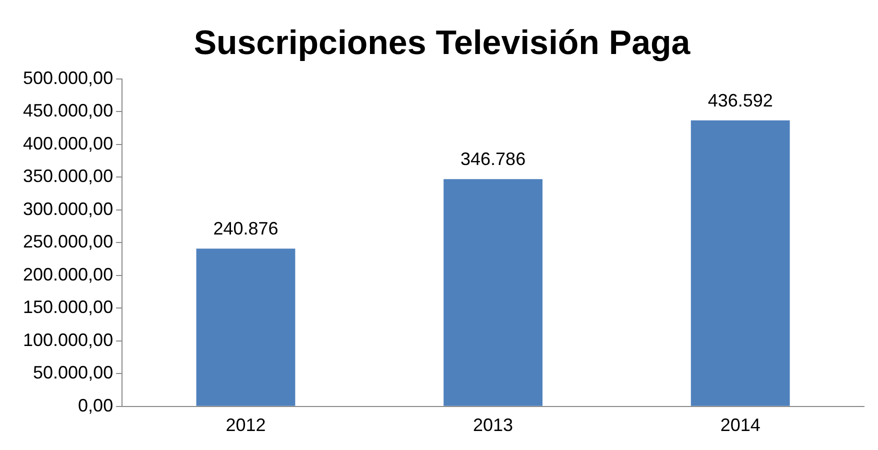 The image size is (878, 450). Describe the element at coordinates (73, 372) in the screenshot. I see `y-tick-label: 50.000,00` at that location.